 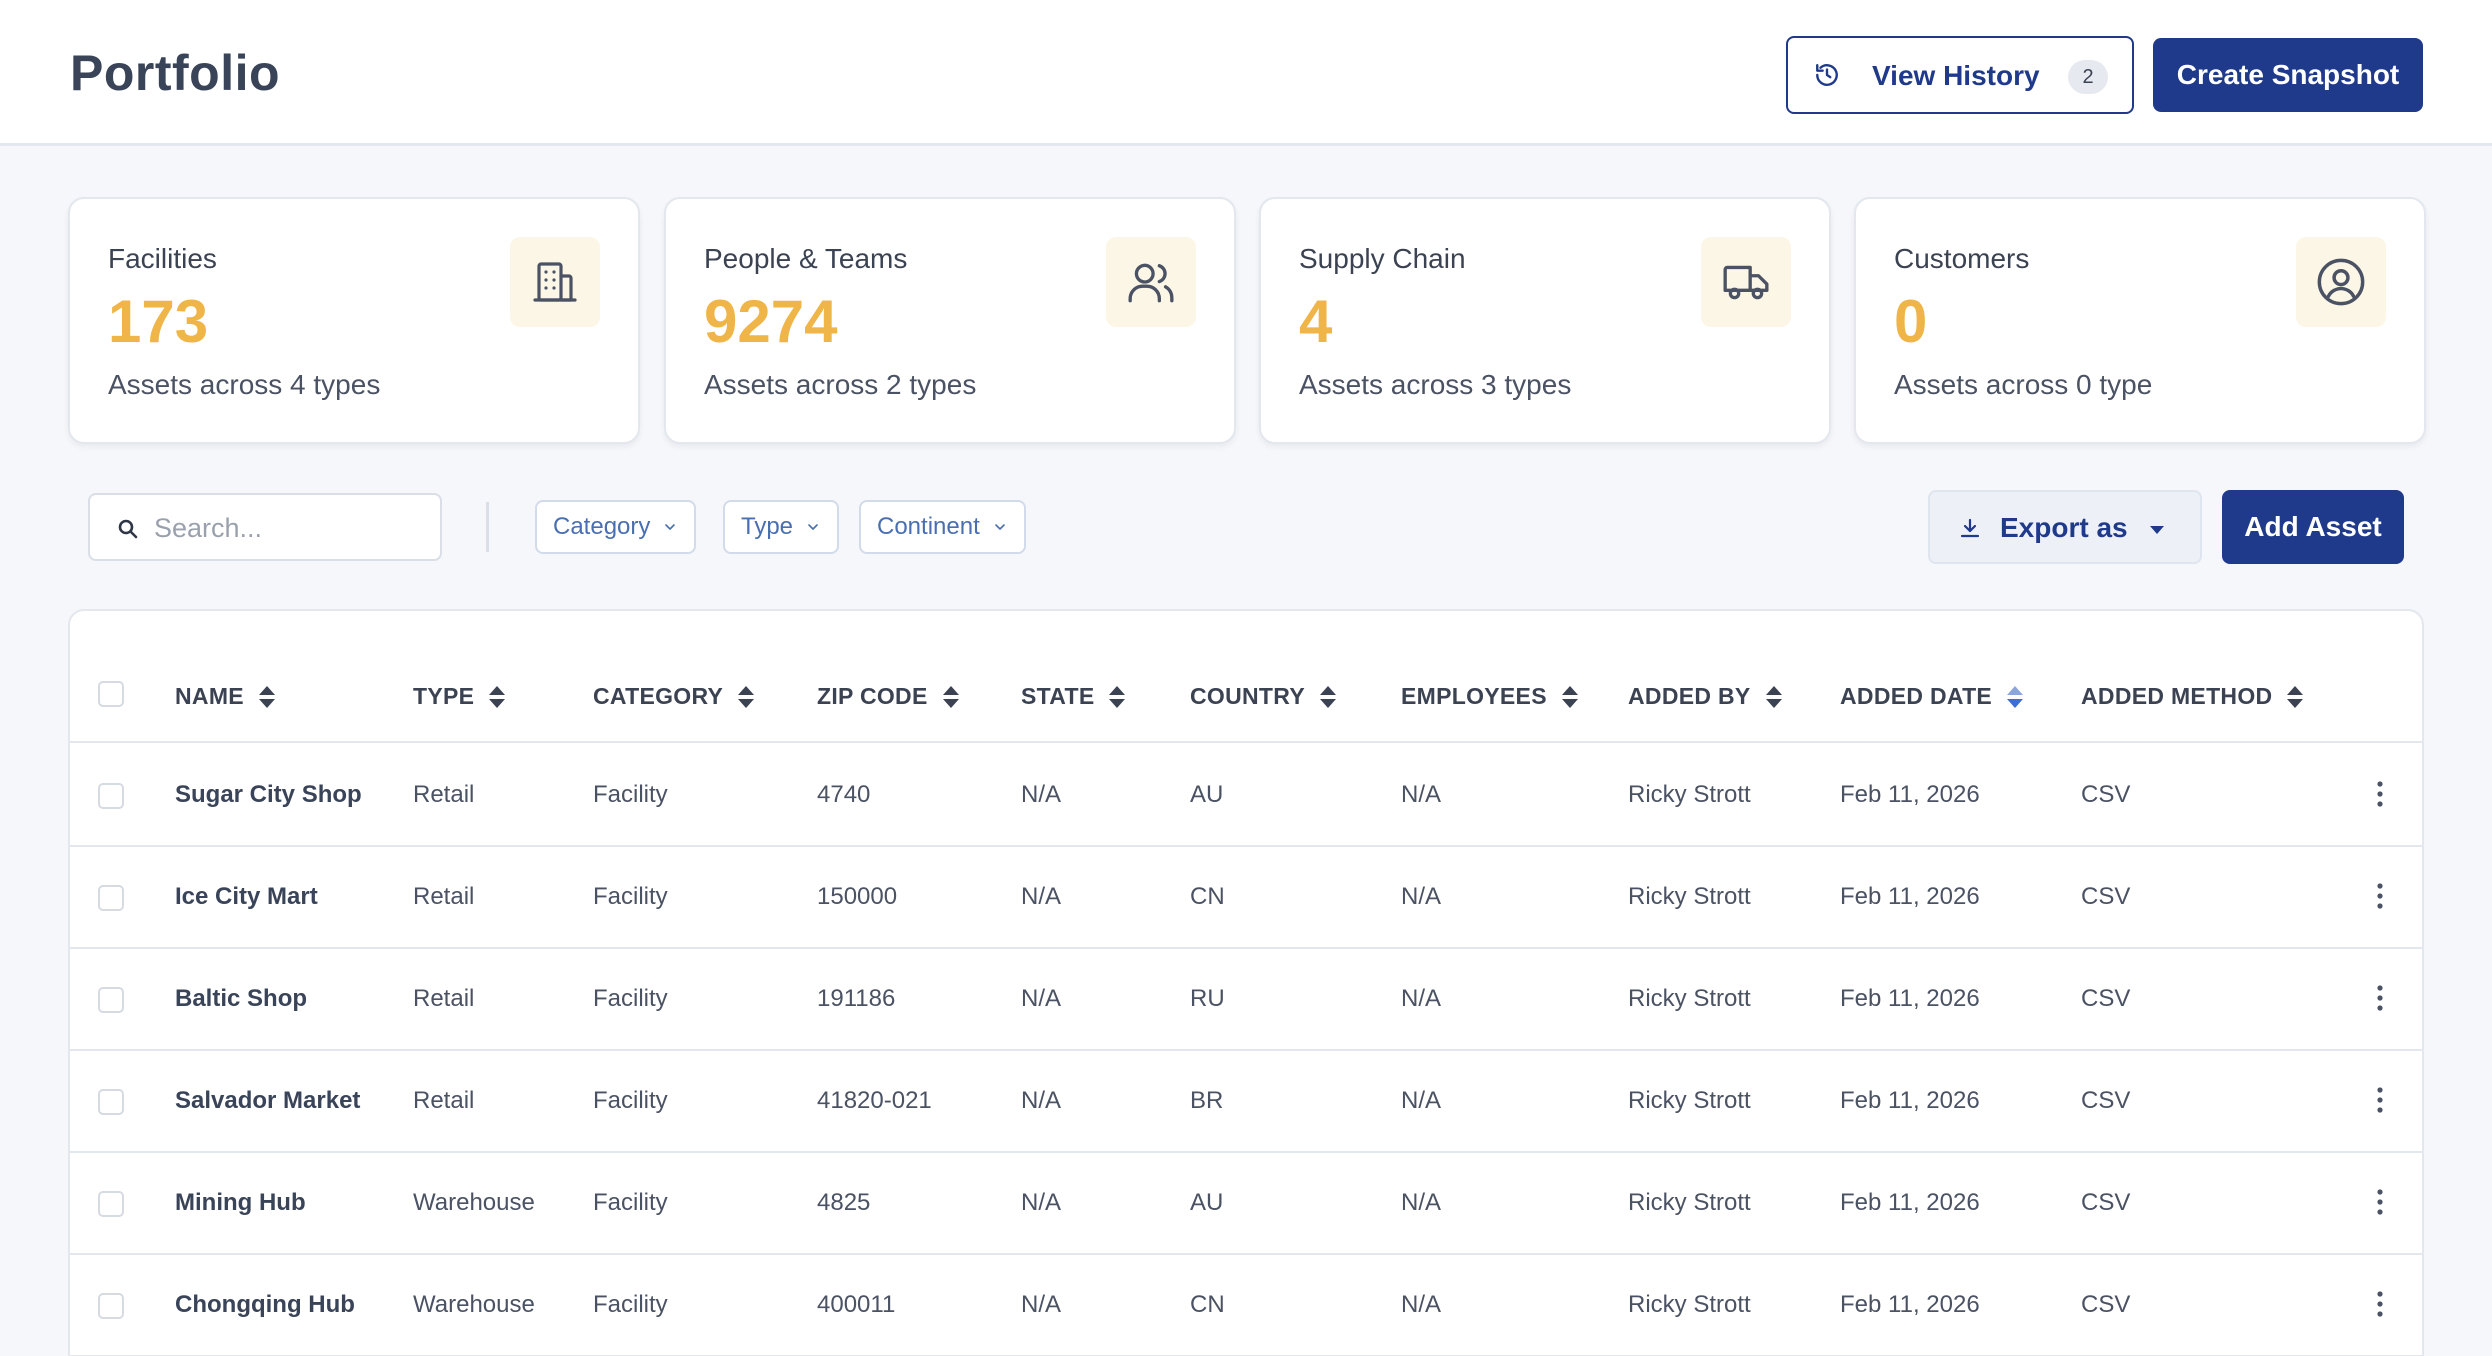 I want to click on column-header: ADDED DATE, so click(x=1932, y=696).